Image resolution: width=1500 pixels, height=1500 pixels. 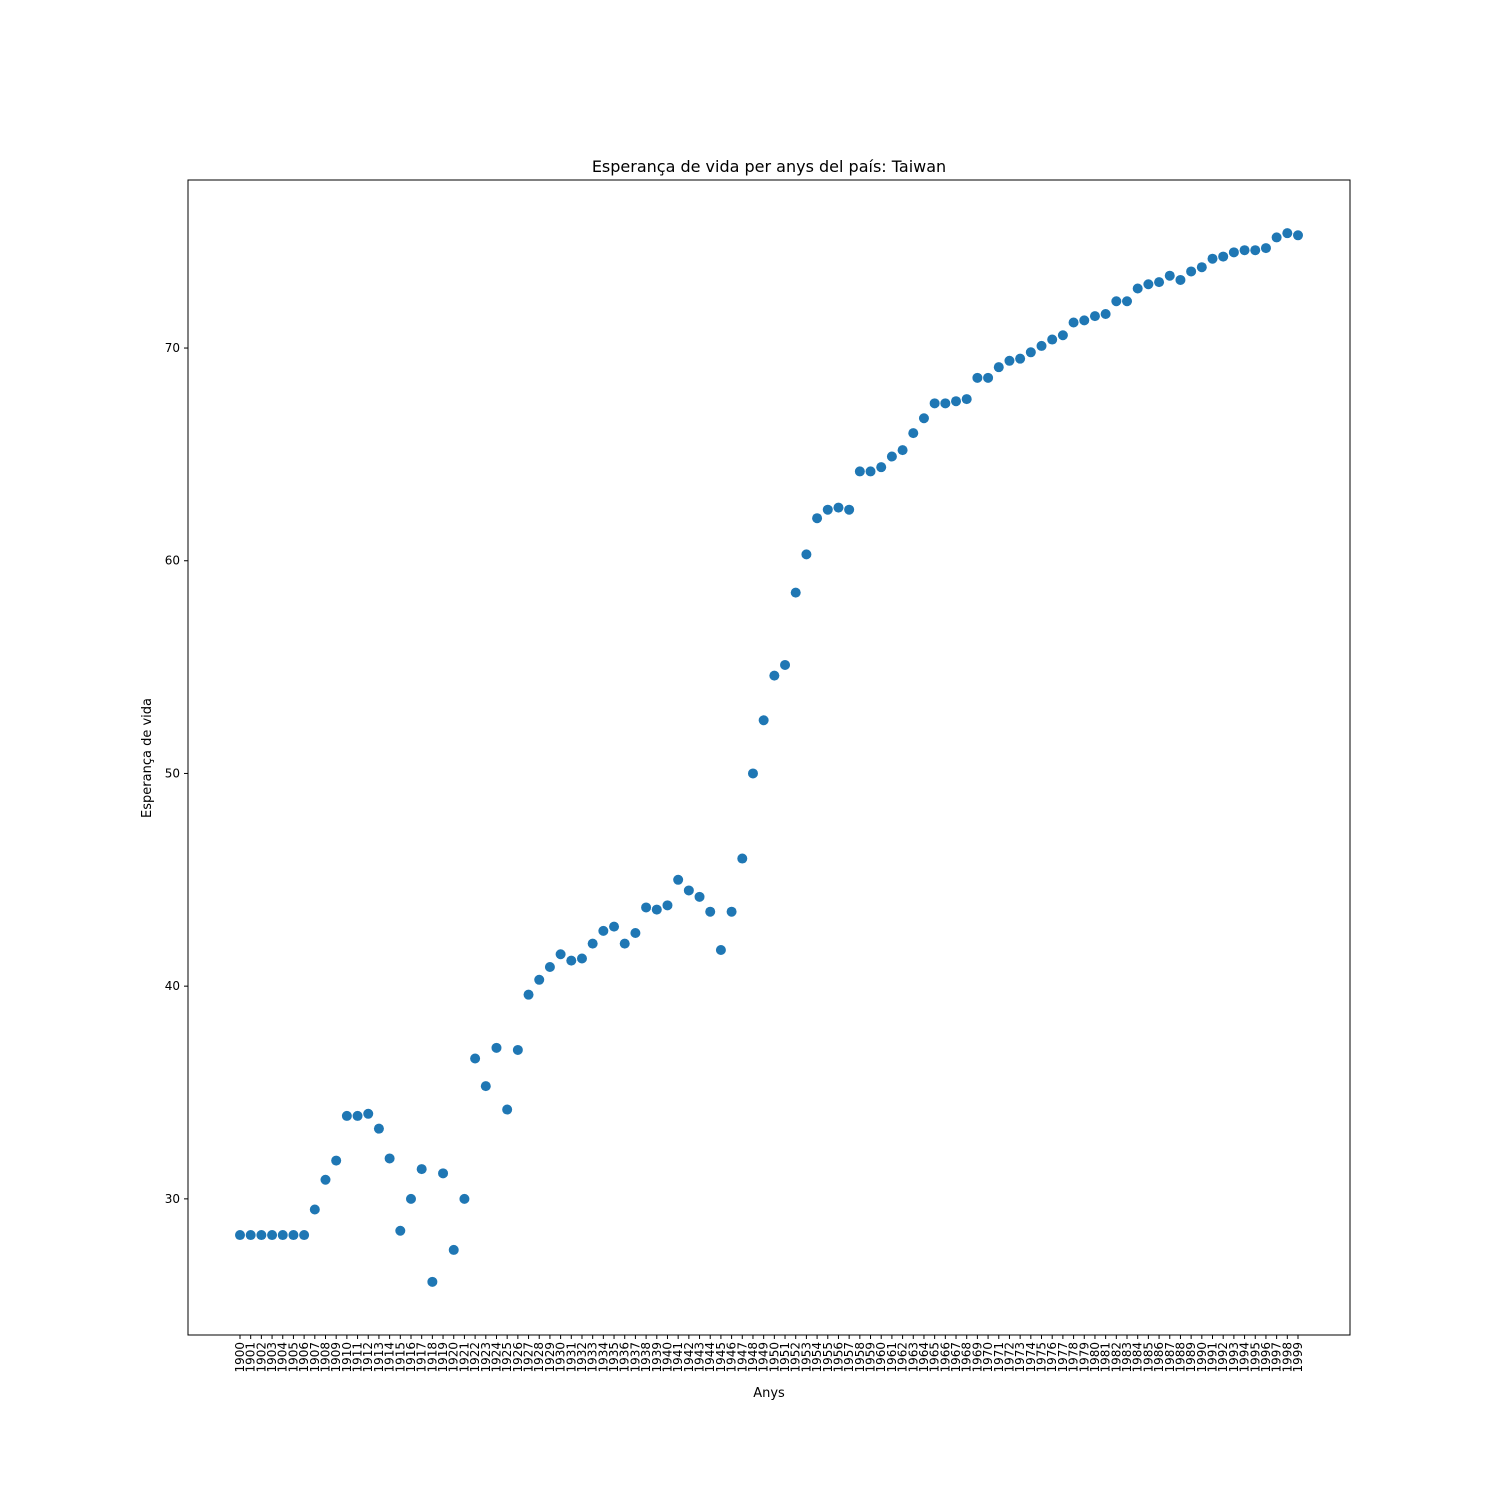 What do you see at coordinates (967, 1357) in the screenshot?
I see `x-tick-label: 1968` at bounding box center [967, 1357].